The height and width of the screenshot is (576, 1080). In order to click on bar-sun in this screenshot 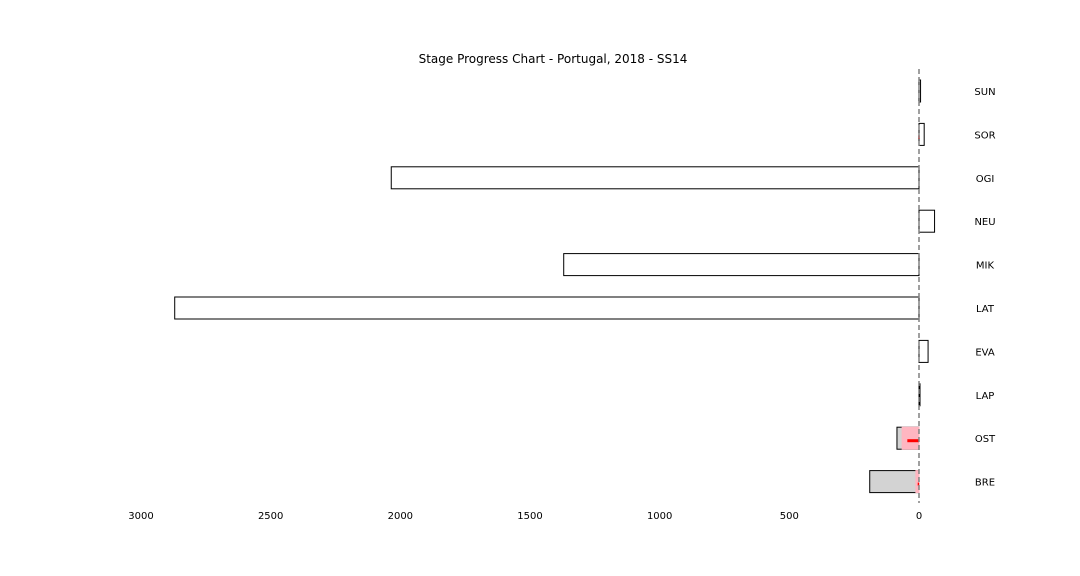, I will do `click(920, 91)`.